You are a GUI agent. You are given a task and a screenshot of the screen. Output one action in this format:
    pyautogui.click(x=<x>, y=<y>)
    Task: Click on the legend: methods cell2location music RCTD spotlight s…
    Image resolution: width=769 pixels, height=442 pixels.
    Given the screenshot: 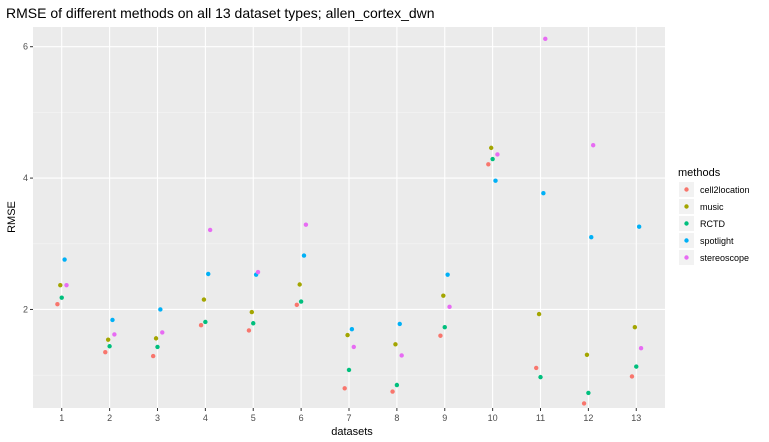 What is the action you would take?
    pyautogui.click(x=714, y=216)
    